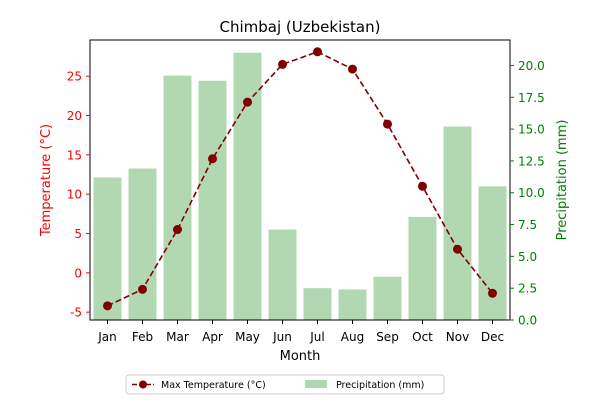  I want to click on temp-point-nov, so click(457, 249).